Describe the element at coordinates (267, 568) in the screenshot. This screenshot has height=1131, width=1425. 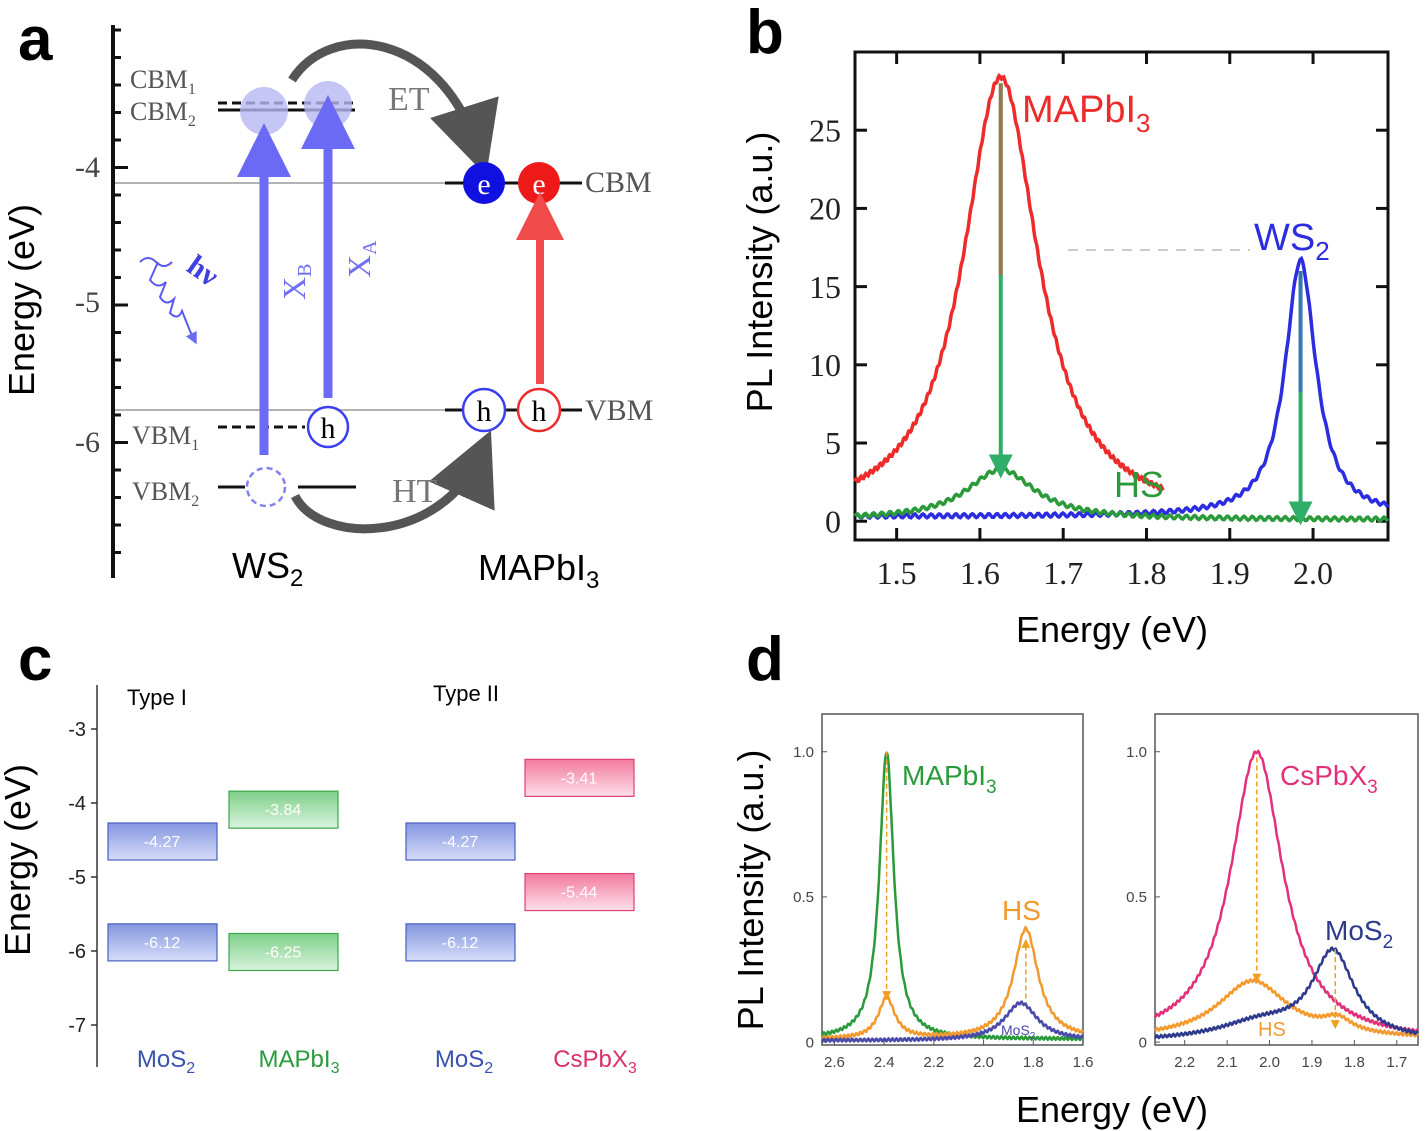
I see `ws2-label: WS2` at that location.